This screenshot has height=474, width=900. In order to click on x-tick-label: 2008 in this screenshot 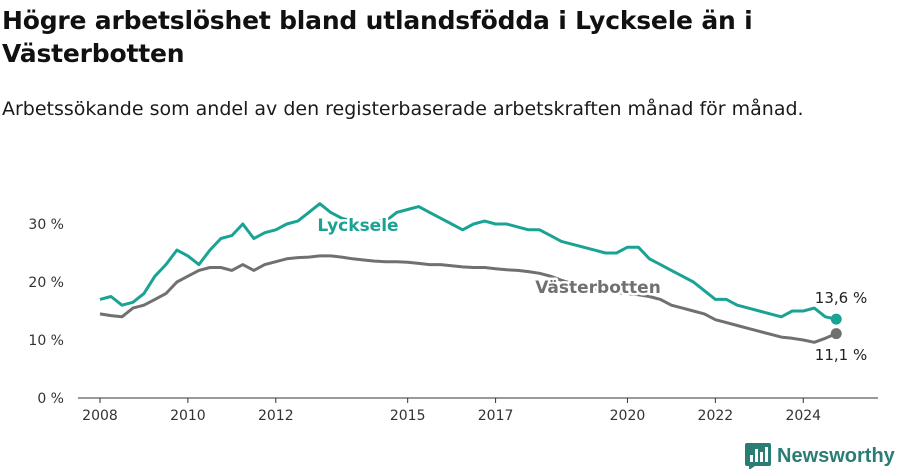, I will do `click(100, 416)`.